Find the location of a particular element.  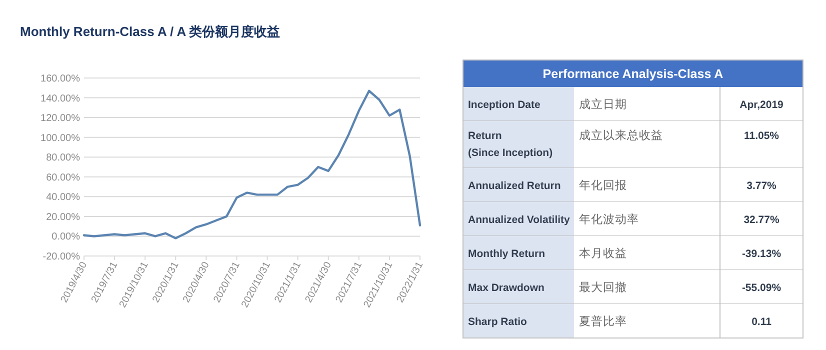

text: 3.77% is located at coordinates (762, 186).